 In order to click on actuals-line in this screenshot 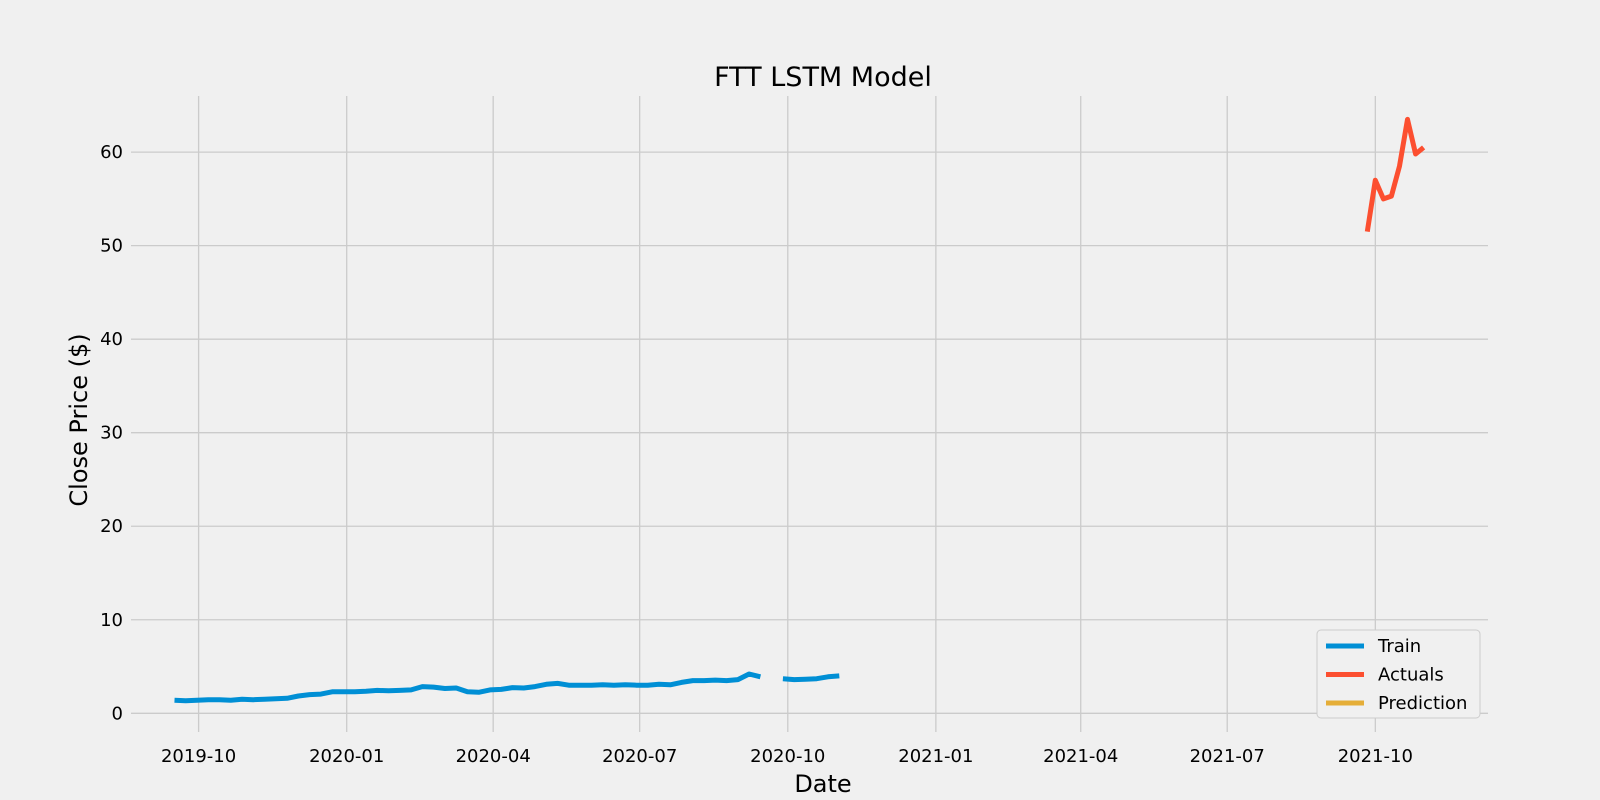, I will do `click(1395, 174)`.